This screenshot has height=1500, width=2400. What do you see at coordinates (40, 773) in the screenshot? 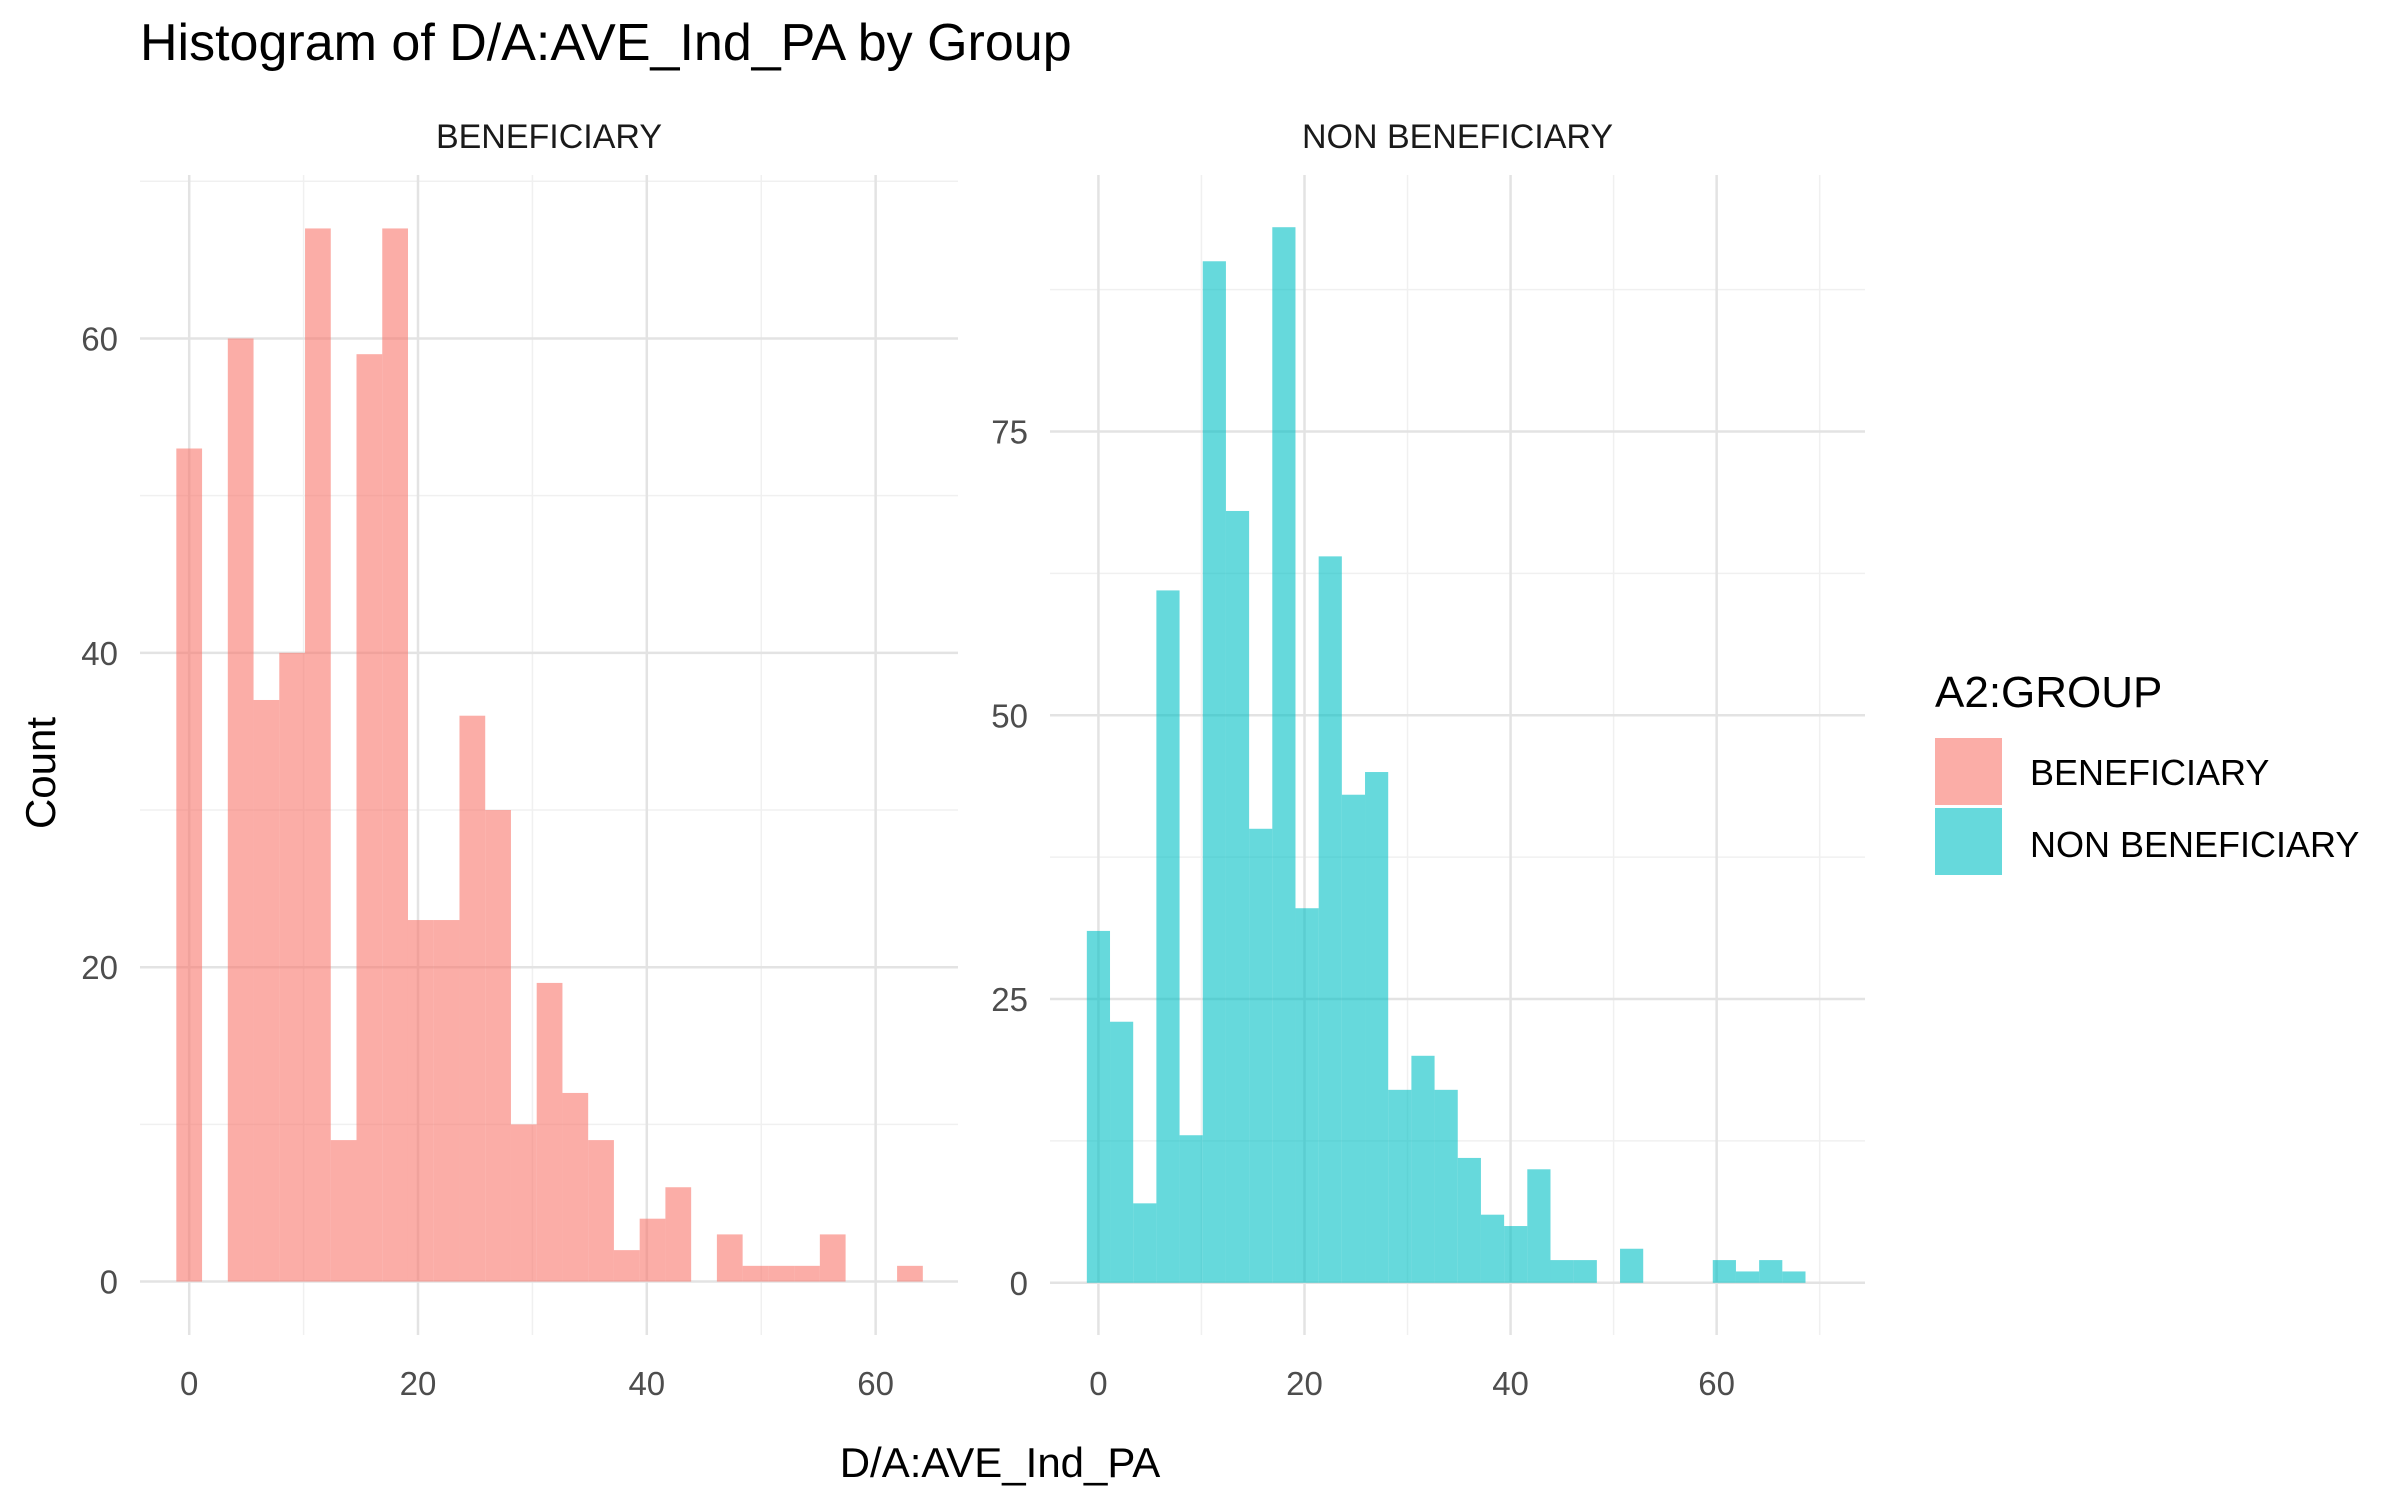
I see `y-axis-label: Count` at bounding box center [40, 773].